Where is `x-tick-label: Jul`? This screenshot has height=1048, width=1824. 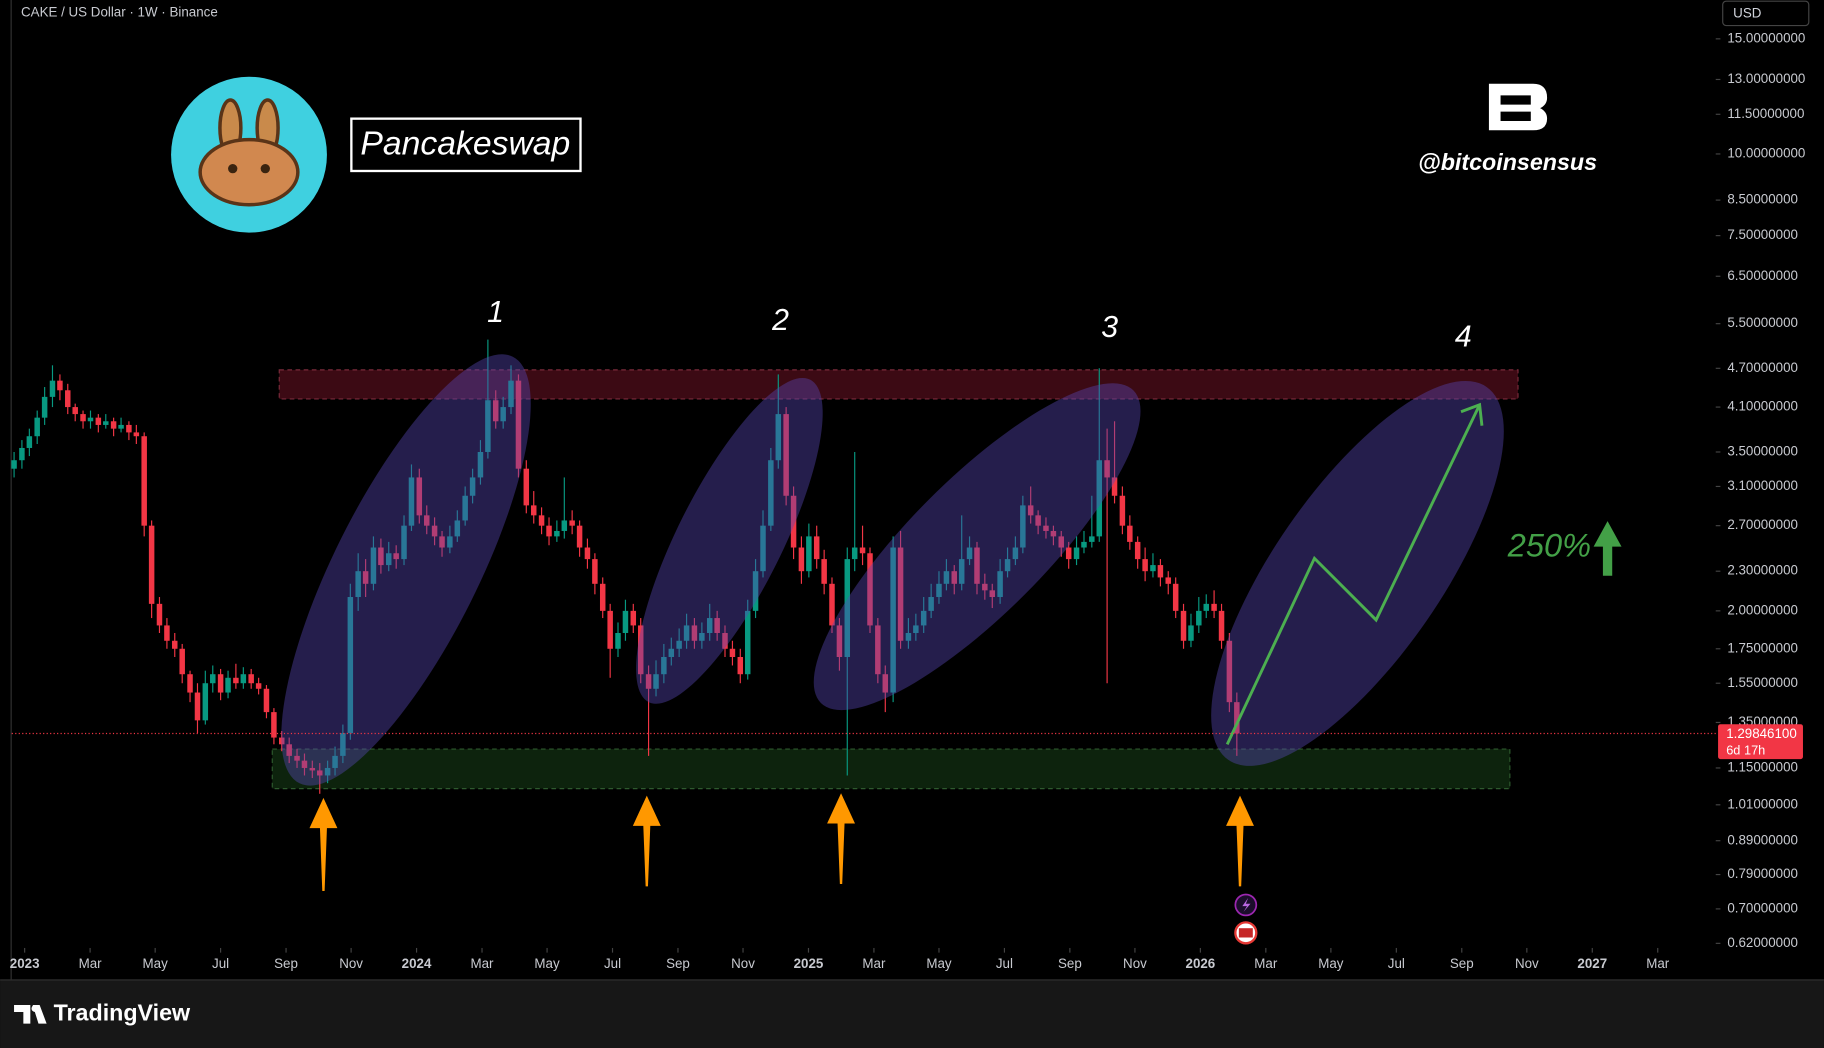 x-tick-label: Jul is located at coordinates (1004, 963).